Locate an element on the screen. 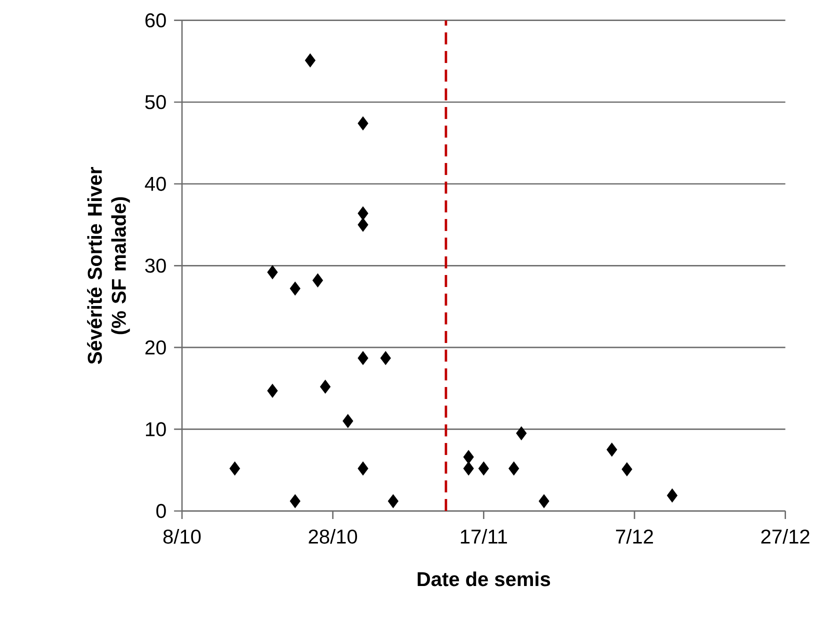 The height and width of the screenshot is (639, 835). x-tick-label: 28/10 is located at coordinates (333, 536).